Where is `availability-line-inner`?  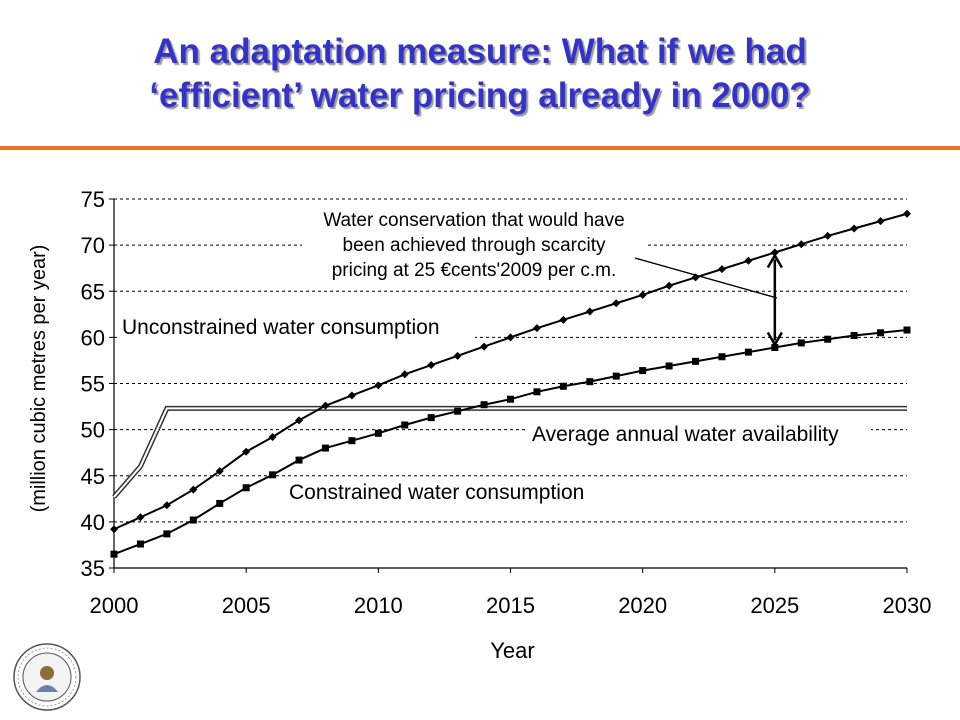 availability-line-inner is located at coordinates (510, 452).